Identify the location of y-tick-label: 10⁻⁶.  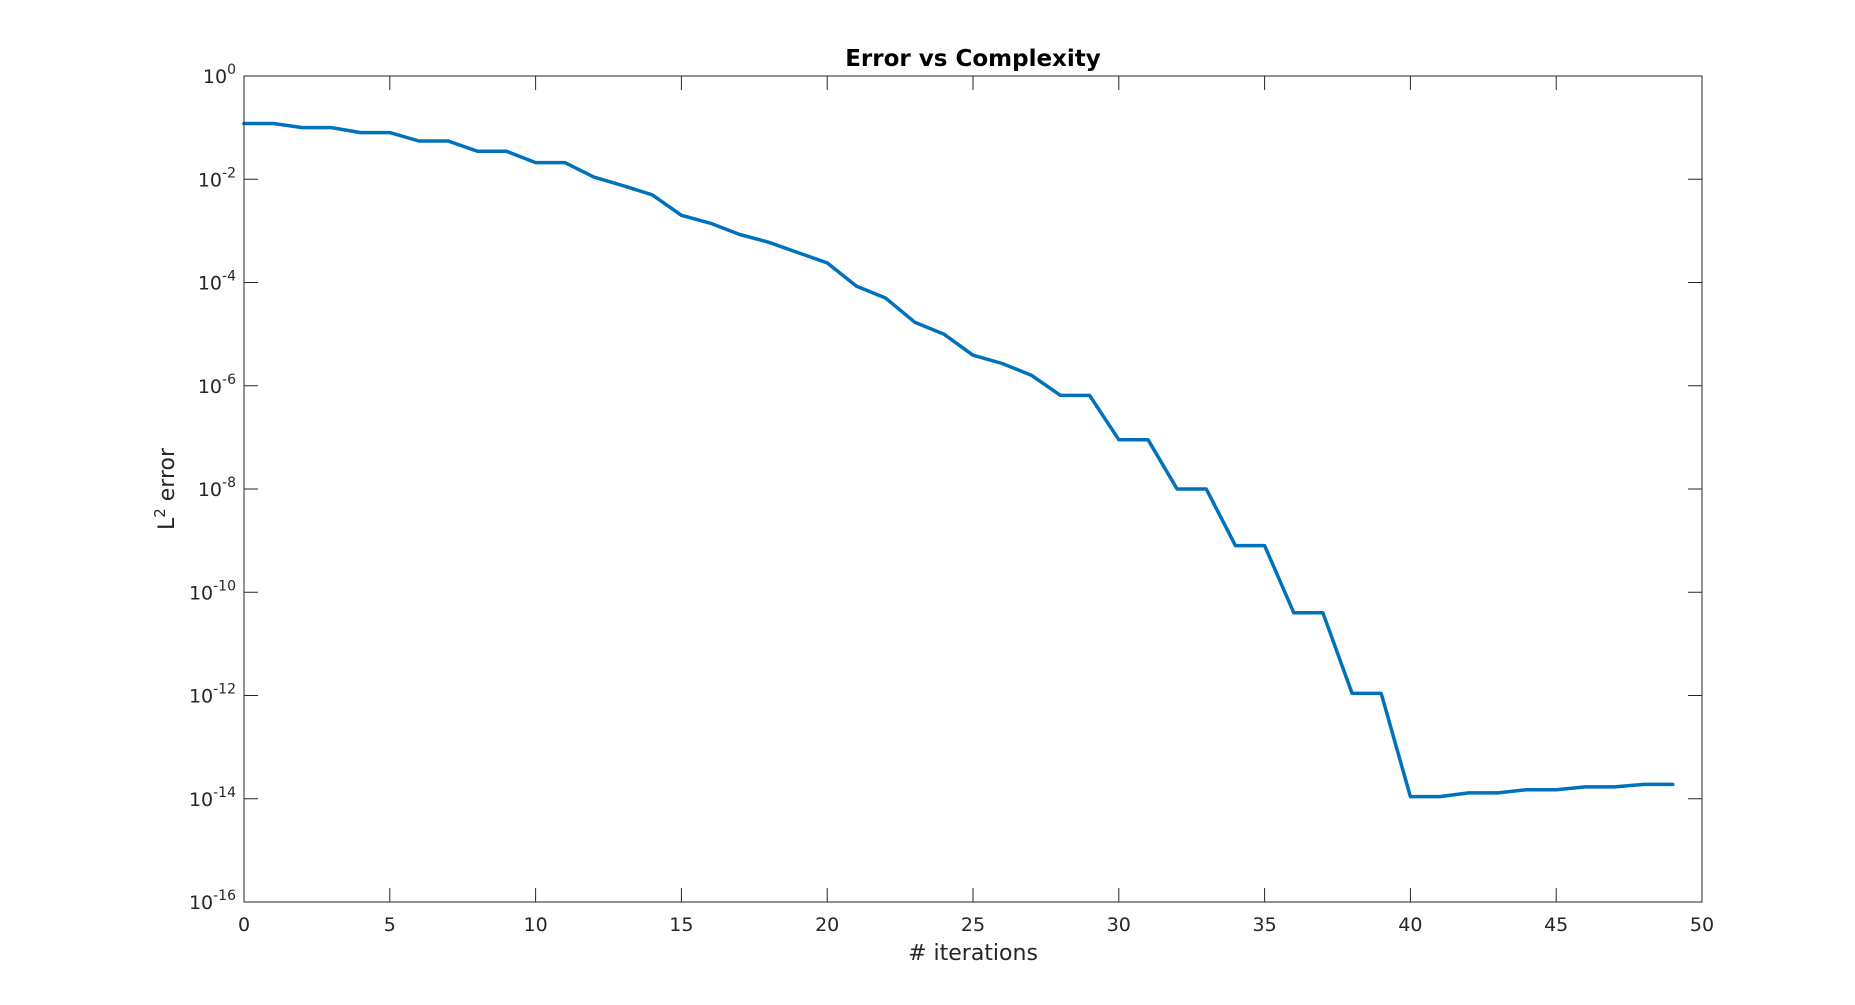
(217, 385).